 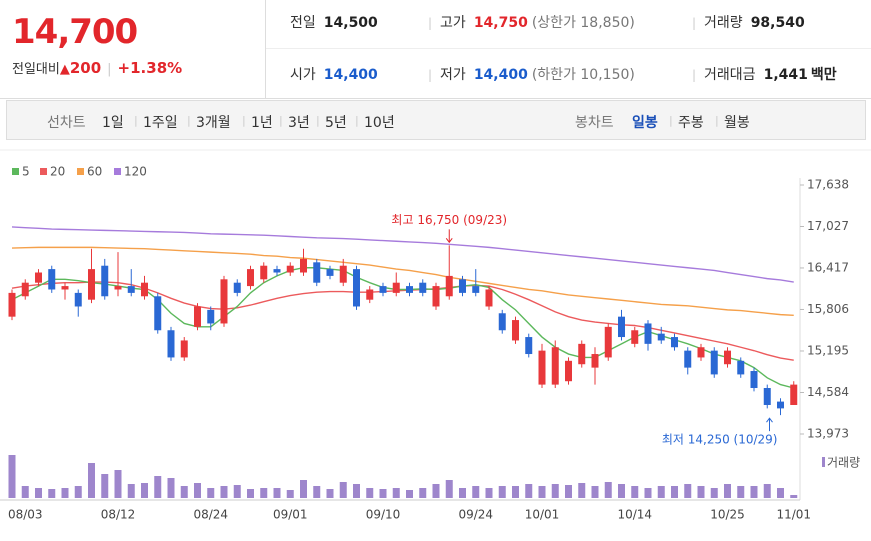 What do you see at coordinates (160, 123) in the screenshot?
I see `period-button: 1주일` at bounding box center [160, 123].